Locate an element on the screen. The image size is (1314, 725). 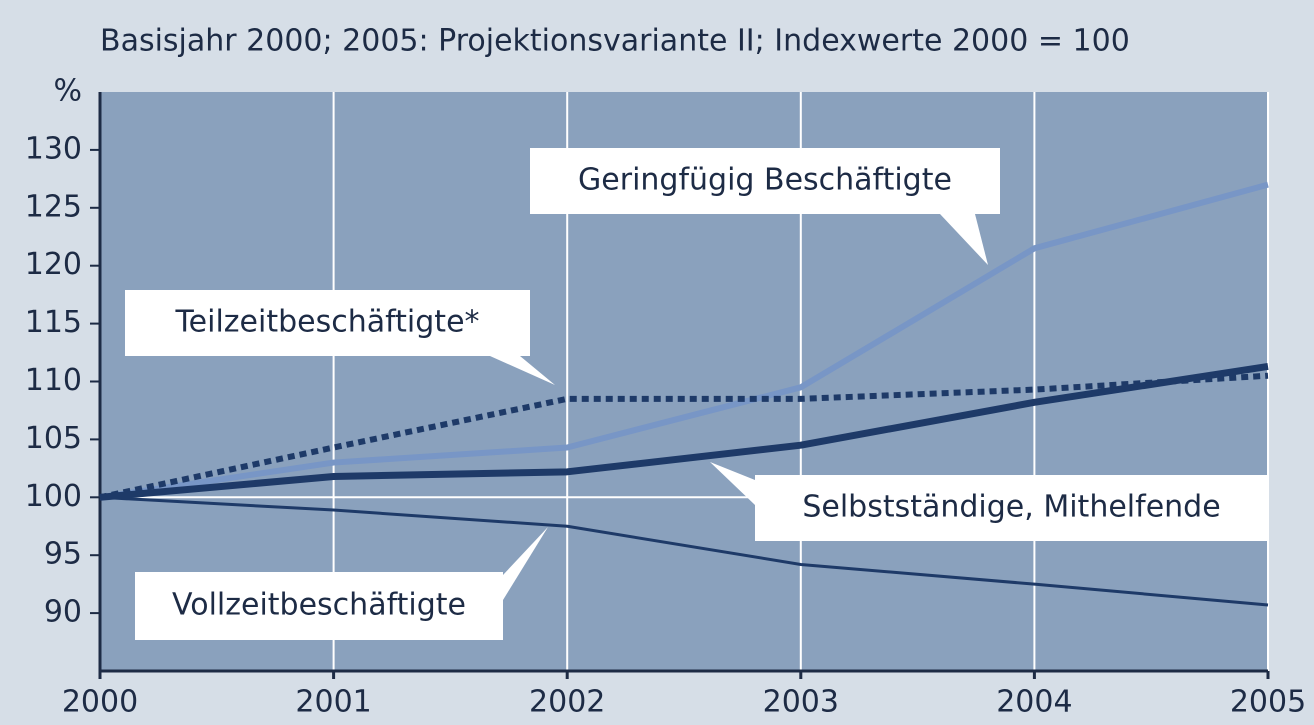
y-tick-label: 120 is located at coordinates (53, 264).